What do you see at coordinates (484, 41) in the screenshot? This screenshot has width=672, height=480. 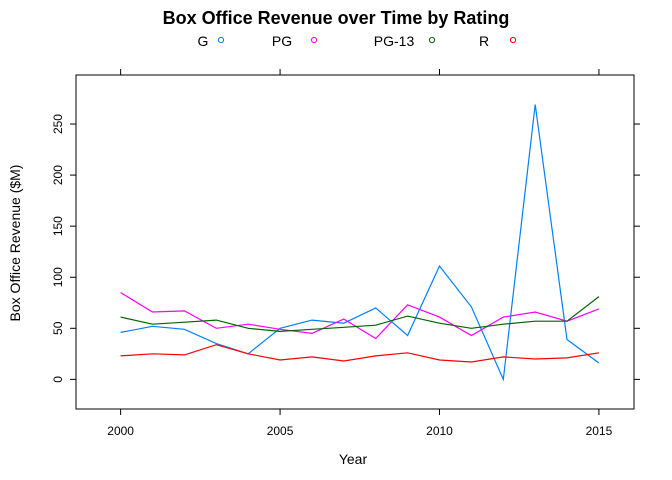 I see `legend-label: R` at bounding box center [484, 41].